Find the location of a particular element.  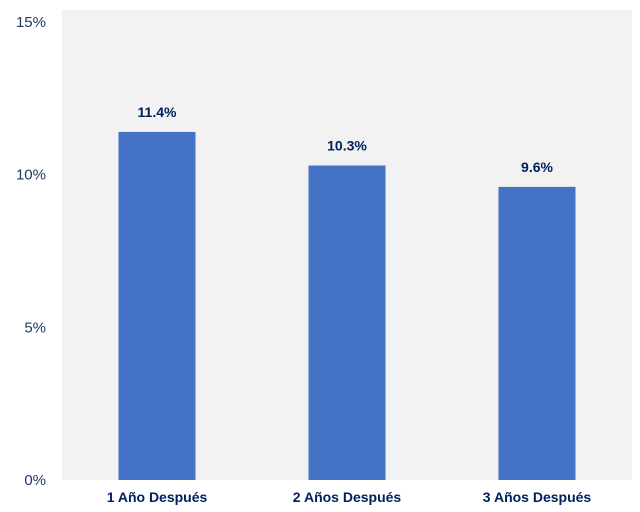

y-tick-label: 10% is located at coordinates (31, 175).